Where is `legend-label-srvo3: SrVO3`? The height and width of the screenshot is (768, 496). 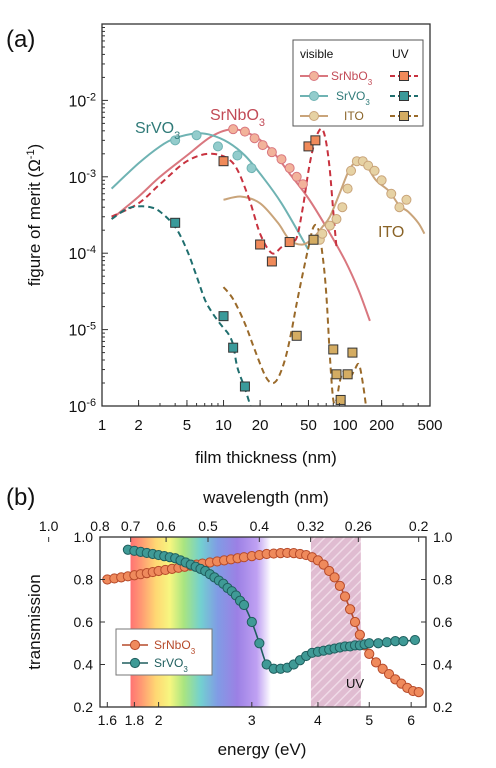 legend-label-srvo3: SrVO3 is located at coordinates (353, 98).